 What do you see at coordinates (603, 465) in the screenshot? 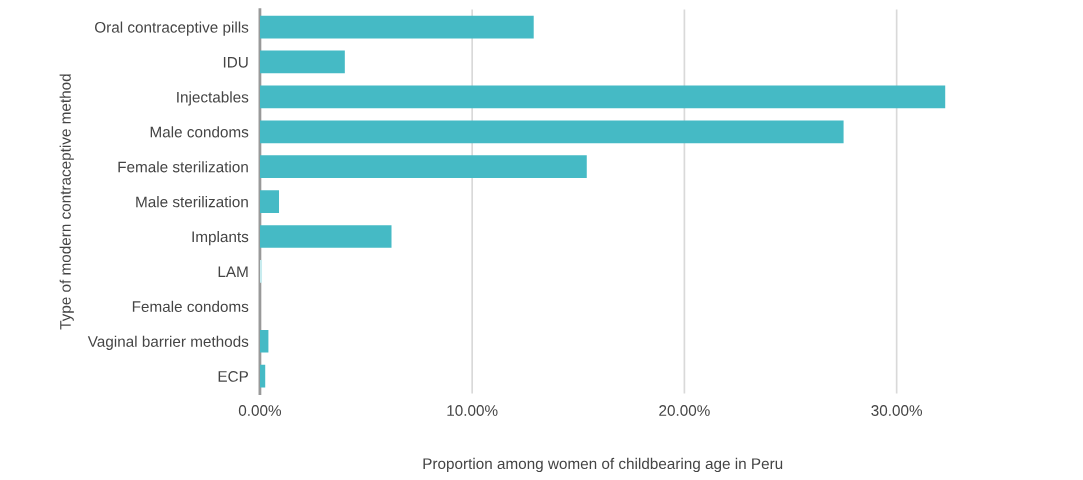
I see `x-axis-title: Proportion among women of childbearing age in Peru` at bounding box center [603, 465].